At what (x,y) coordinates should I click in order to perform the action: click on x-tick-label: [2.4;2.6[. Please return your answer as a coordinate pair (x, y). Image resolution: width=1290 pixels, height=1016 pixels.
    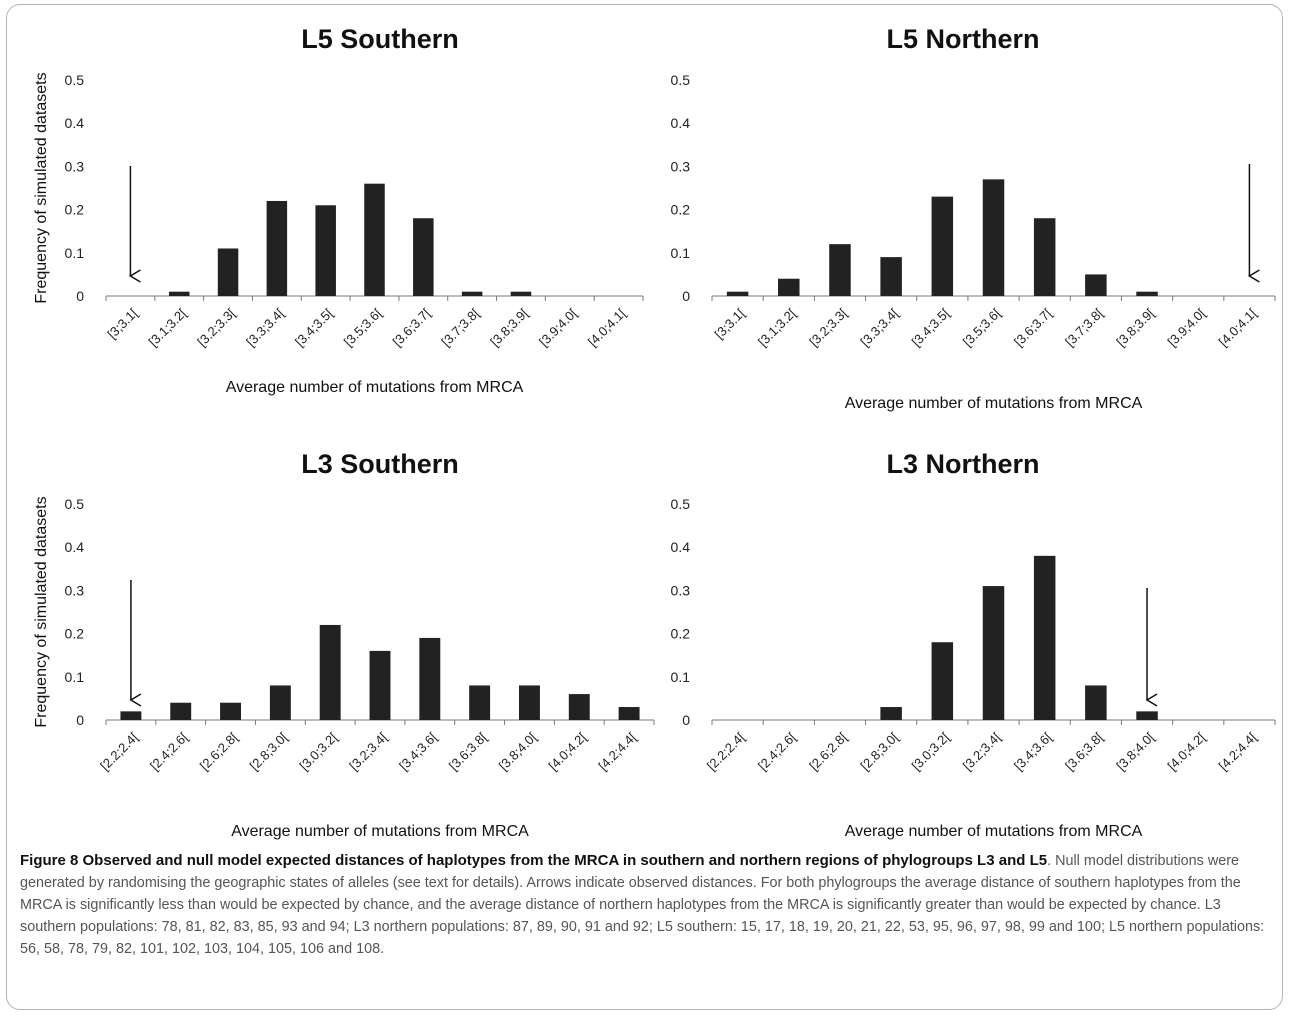
    Looking at the image, I should click on (169, 751).